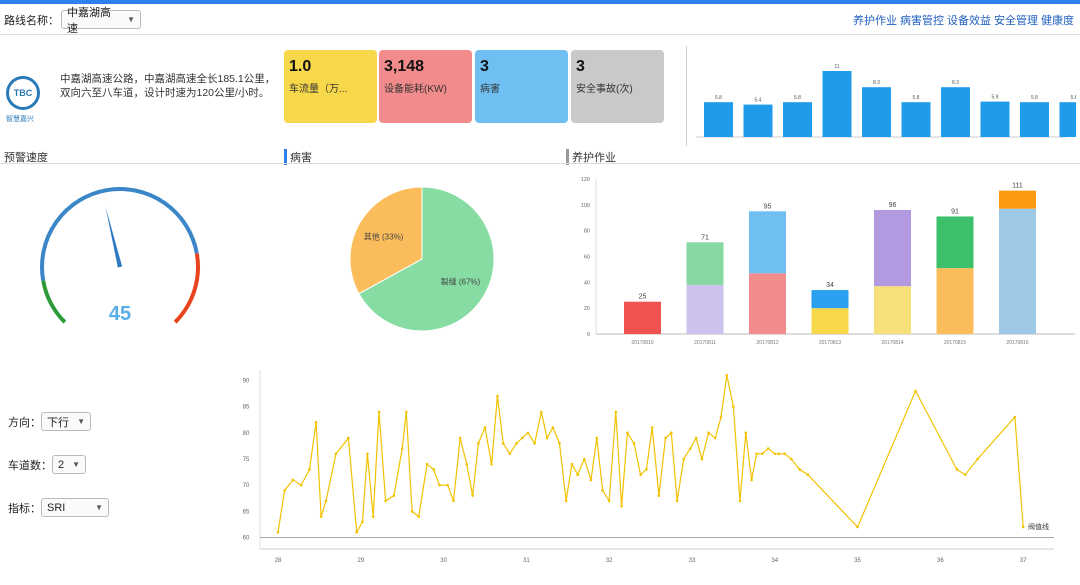 This screenshot has height=585, width=1080. I want to click on route-label: 路线名称：, so click(31, 20).